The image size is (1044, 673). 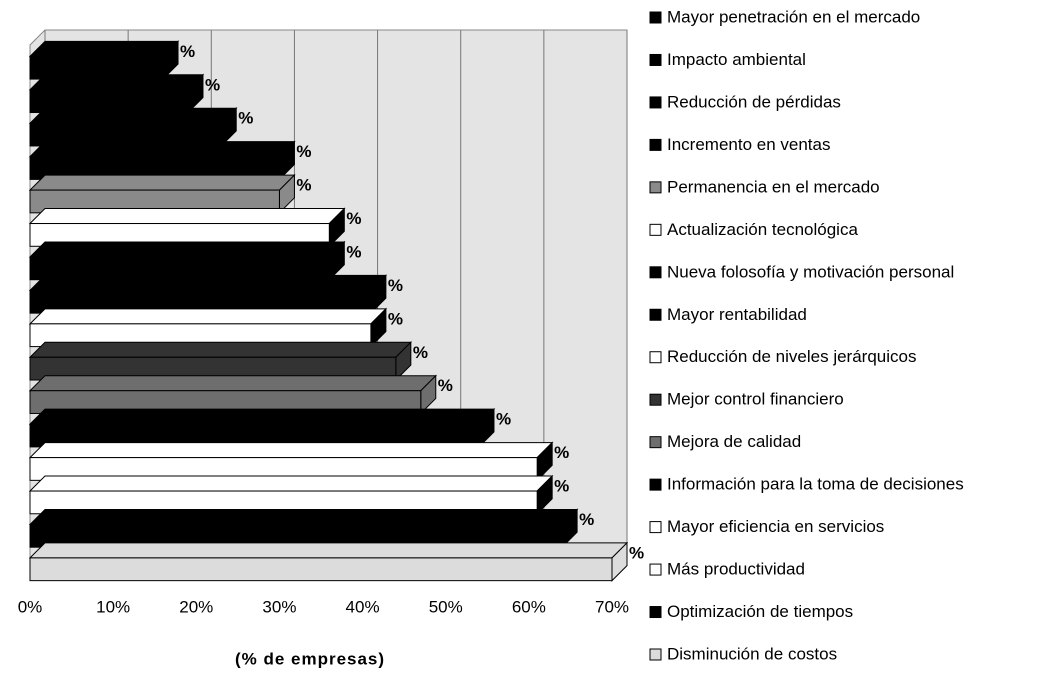 What do you see at coordinates (737, 314) in the screenshot?
I see `legend-label: Mayor rentabilidad` at bounding box center [737, 314].